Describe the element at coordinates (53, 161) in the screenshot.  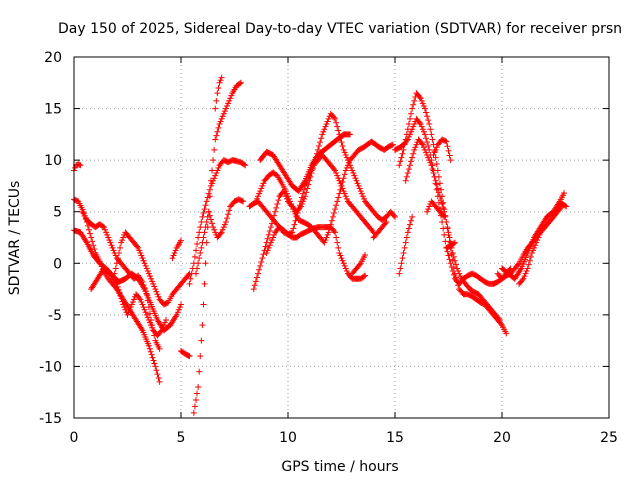
I see `y-tick-label: 10` at that location.